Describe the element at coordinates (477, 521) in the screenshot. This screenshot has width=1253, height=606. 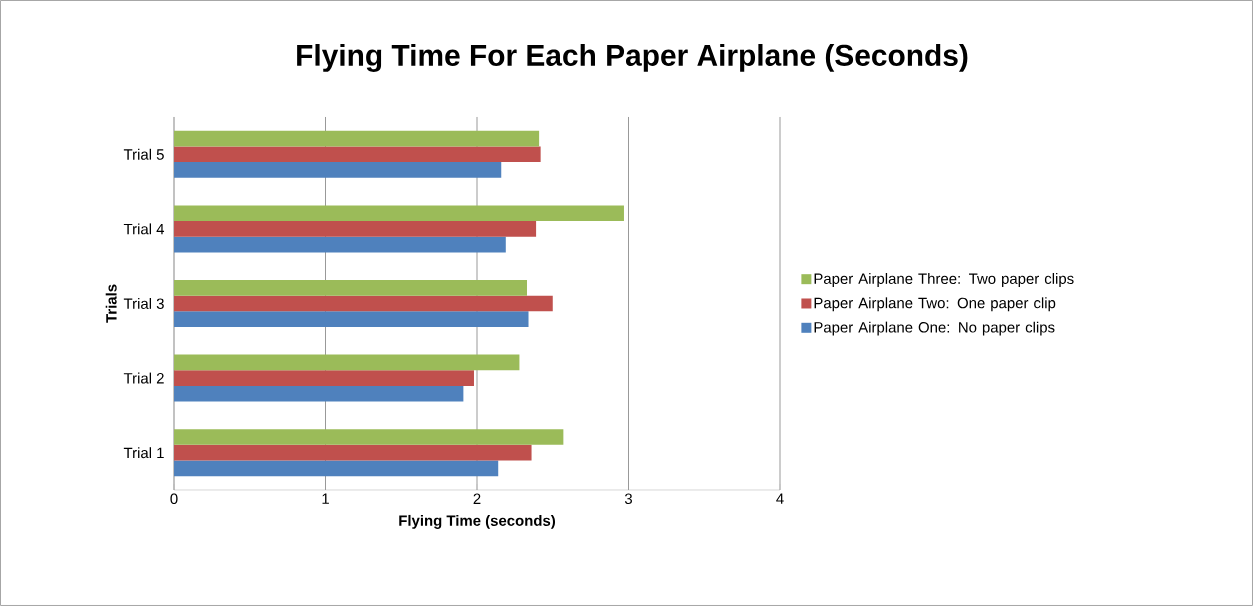
I see `x-axis-title: Flying Time (seconds)` at that location.